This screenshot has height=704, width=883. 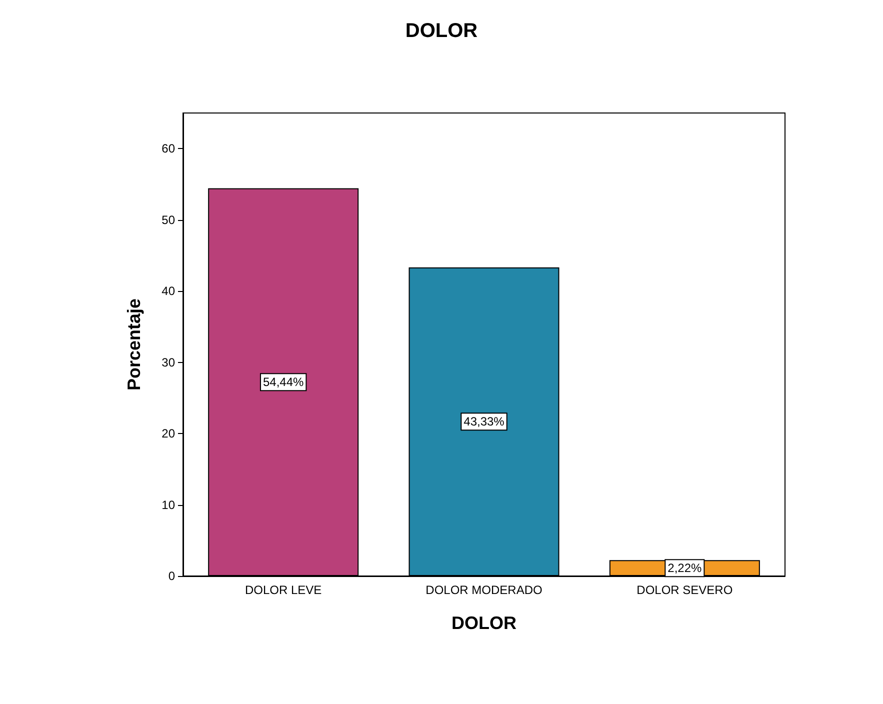 I want to click on data-label: 43,33%, so click(x=484, y=421).